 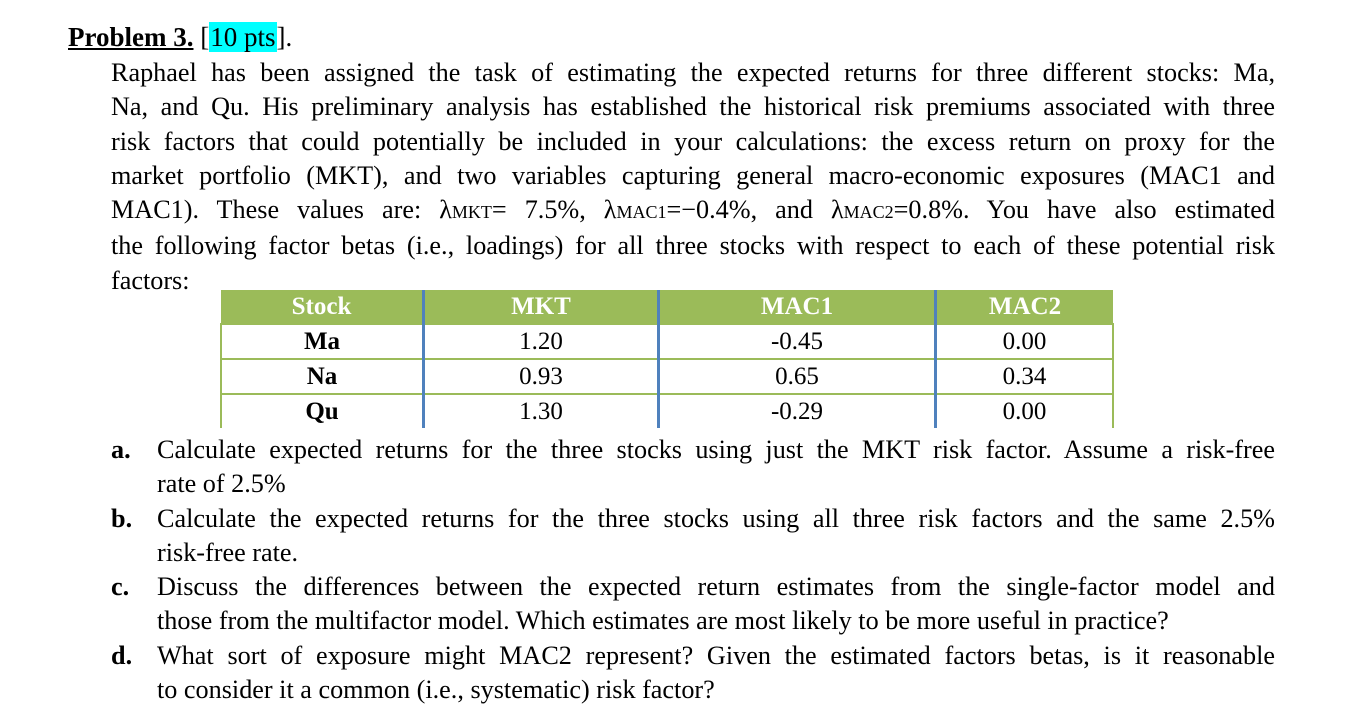 I want to click on lambda-text: = 7.5%, λ, so click(x=554, y=210).